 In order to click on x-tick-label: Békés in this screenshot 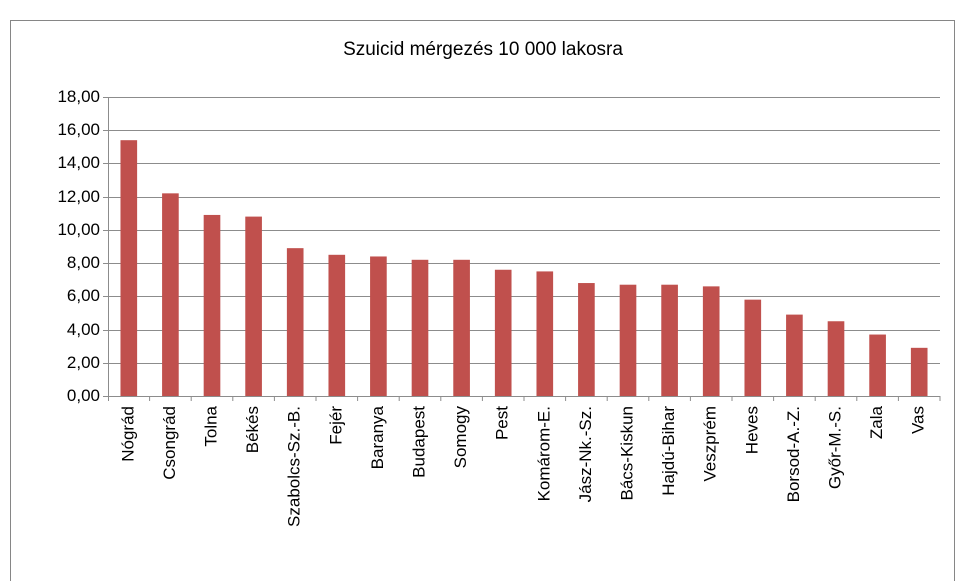, I will do `click(252, 429)`.